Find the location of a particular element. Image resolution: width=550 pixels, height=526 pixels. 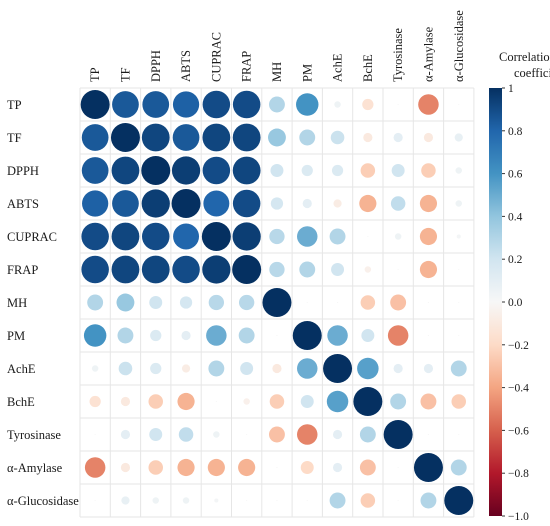

row-label: FRAP is located at coordinates (22, 270).